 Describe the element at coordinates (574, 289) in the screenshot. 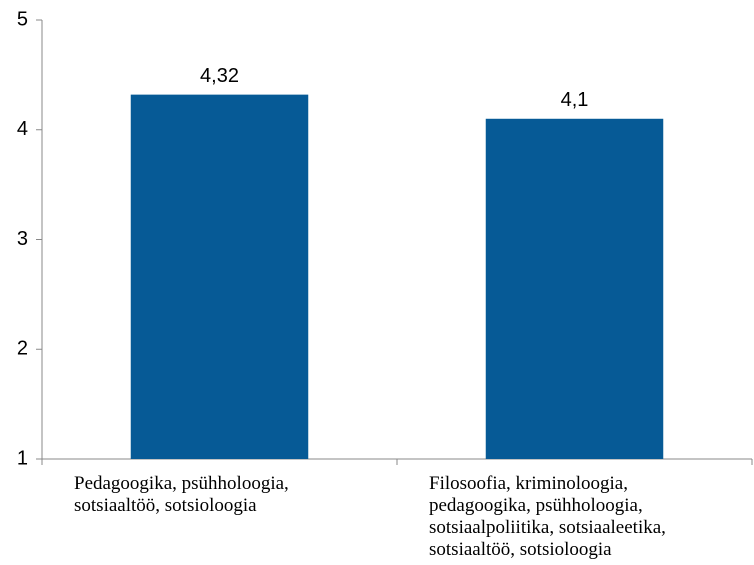

I see `bar` at that location.